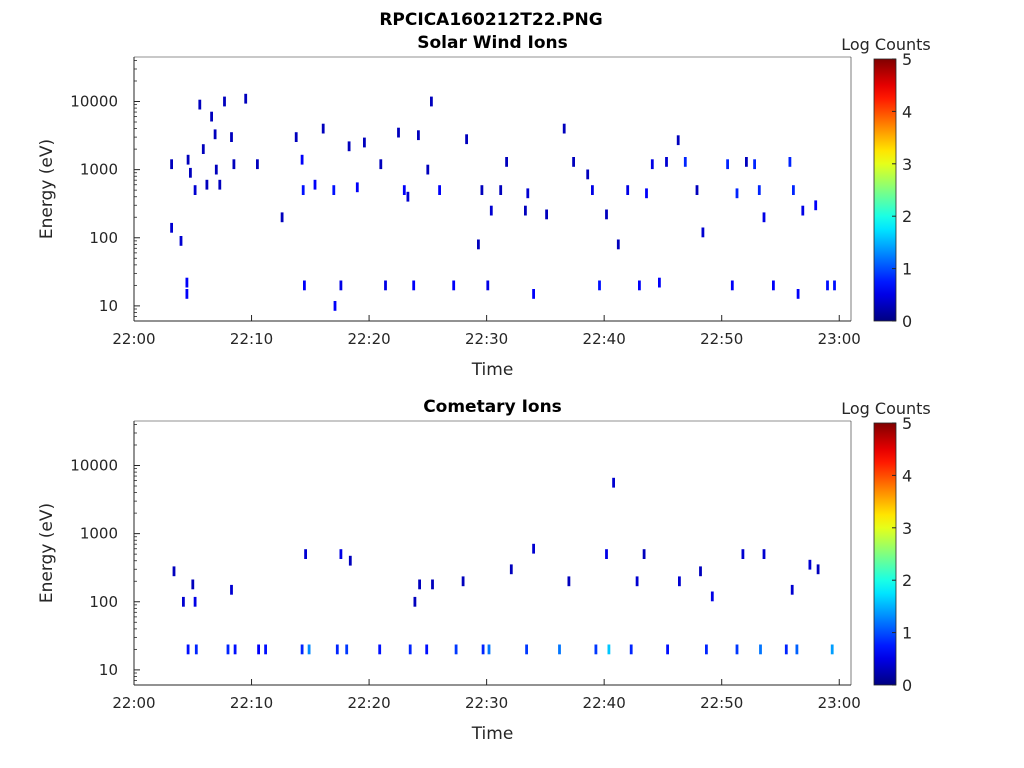 This screenshot has height=768, width=1024. I want to click on colorbar-tick-label: 4, so click(907, 111).